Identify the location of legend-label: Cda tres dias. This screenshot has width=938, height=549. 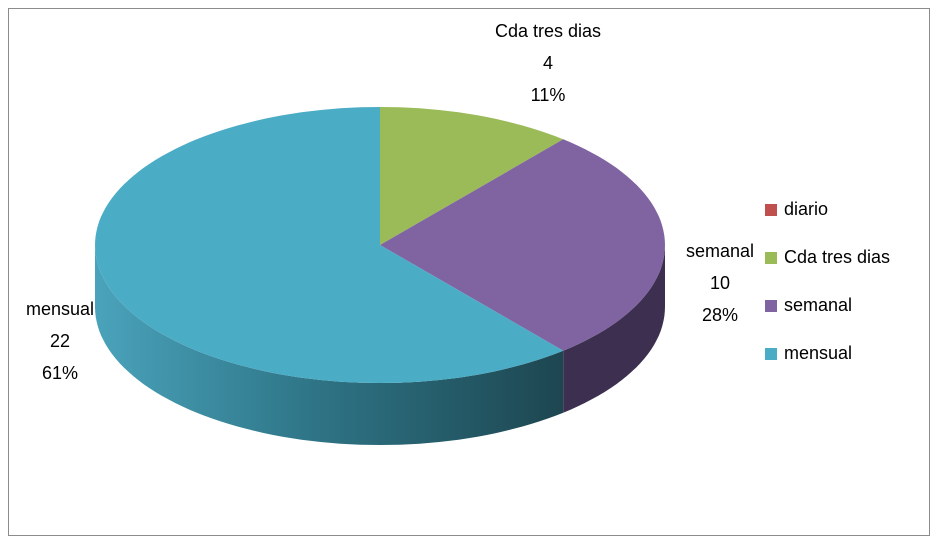
(837, 257).